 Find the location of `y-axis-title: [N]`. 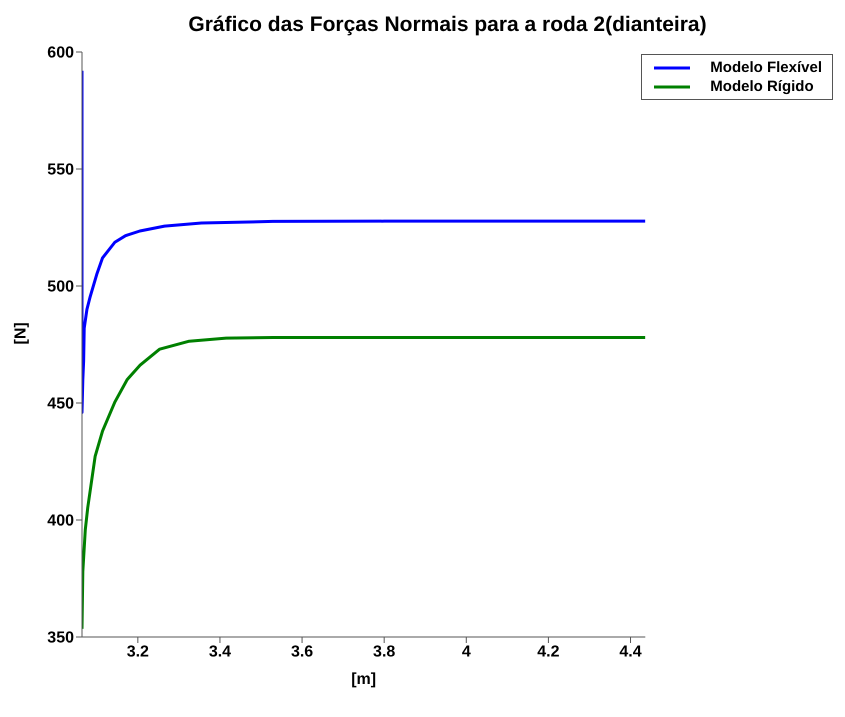

y-axis-title: [N] is located at coordinates (21, 333).